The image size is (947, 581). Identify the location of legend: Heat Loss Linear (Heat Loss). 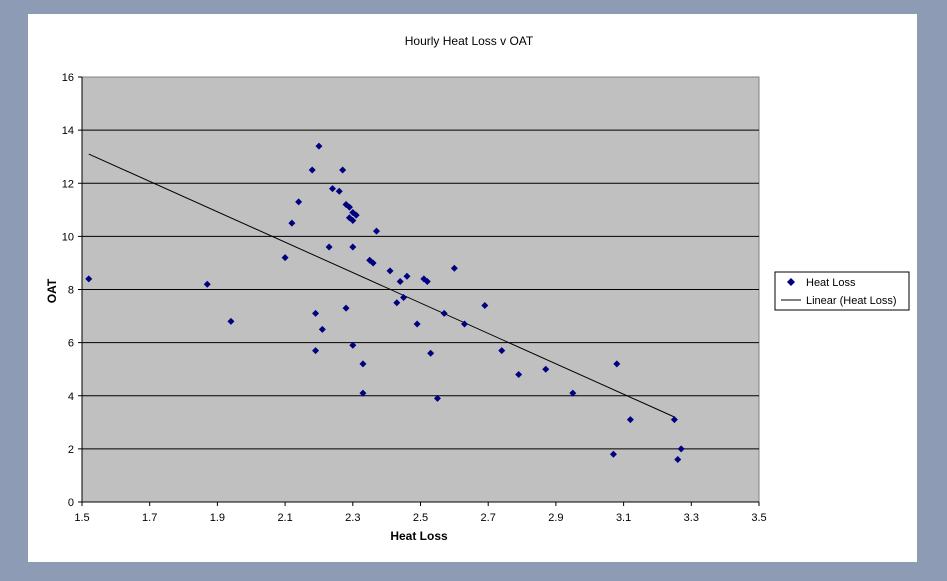
(842, 291).